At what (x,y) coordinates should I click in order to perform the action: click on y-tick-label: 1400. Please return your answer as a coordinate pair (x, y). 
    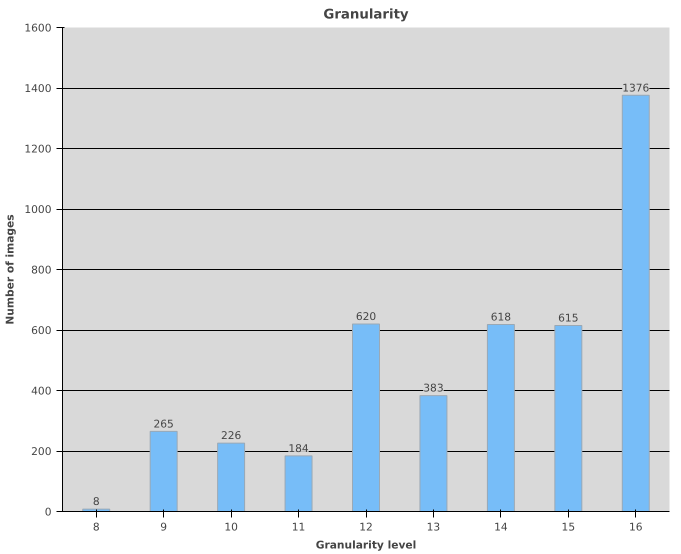
    Looking at the image, I should click on (38, 88).